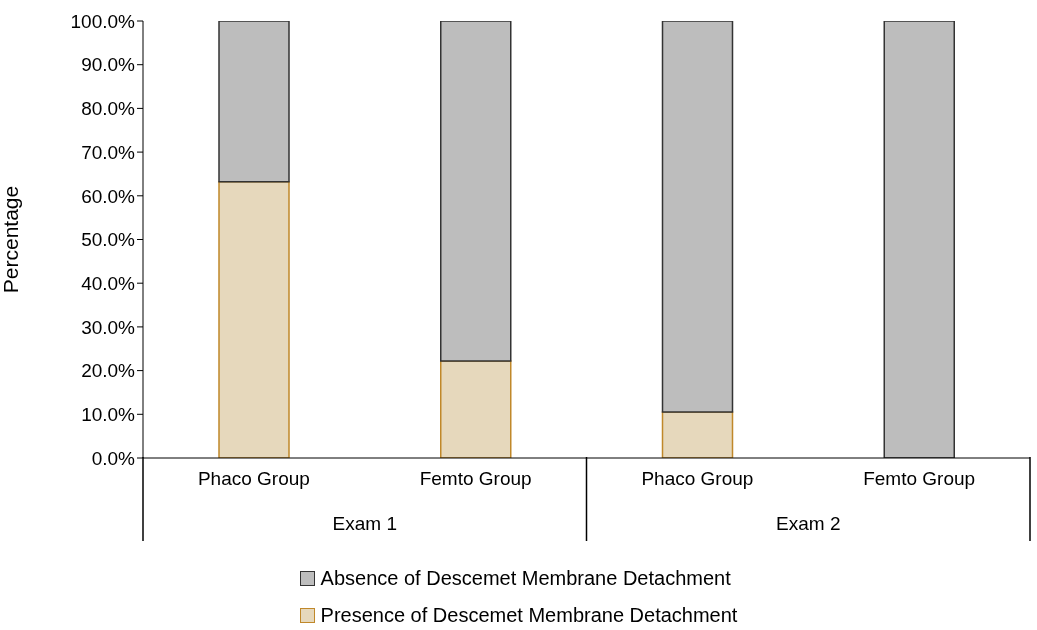 The height and width of the screenshot is (630, 1037). Describe the element at coordinates (108, 65) in the screenshot. I see `y-tick-label: 90.0%` at that location.